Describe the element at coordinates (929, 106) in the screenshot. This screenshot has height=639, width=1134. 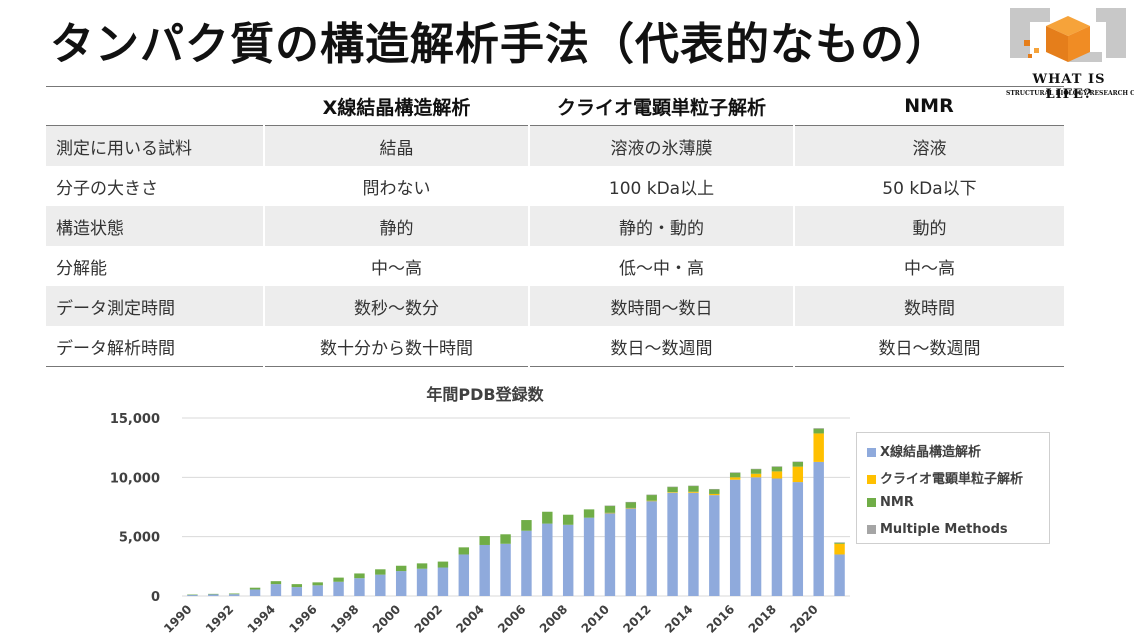
I see `header-nmr: NMR` at that location.